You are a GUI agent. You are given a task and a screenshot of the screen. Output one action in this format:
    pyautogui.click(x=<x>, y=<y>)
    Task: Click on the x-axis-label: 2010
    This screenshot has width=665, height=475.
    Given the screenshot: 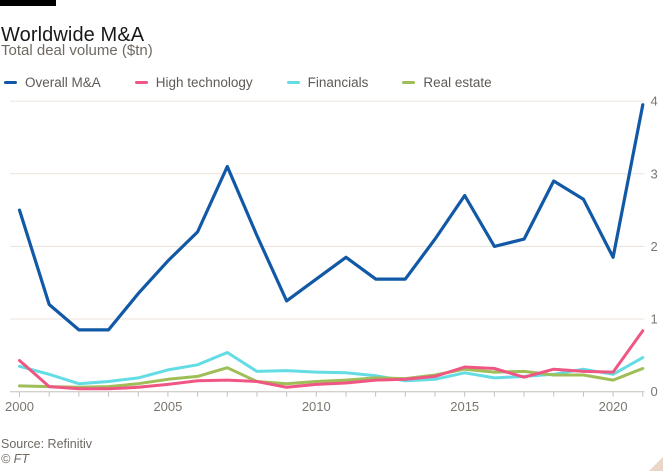 What is the action you would take?
    pyautogui.click(x=316, y=406)
    